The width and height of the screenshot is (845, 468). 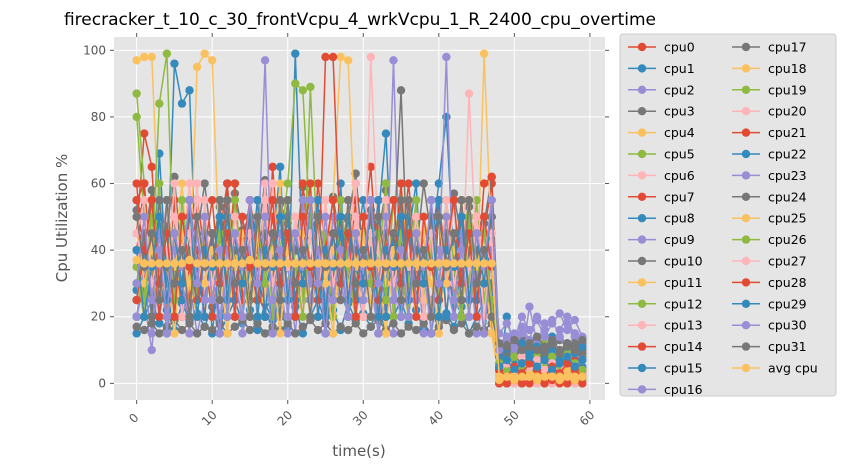 I want to click on y-tick-label: 0, so click(x=102, y=383).